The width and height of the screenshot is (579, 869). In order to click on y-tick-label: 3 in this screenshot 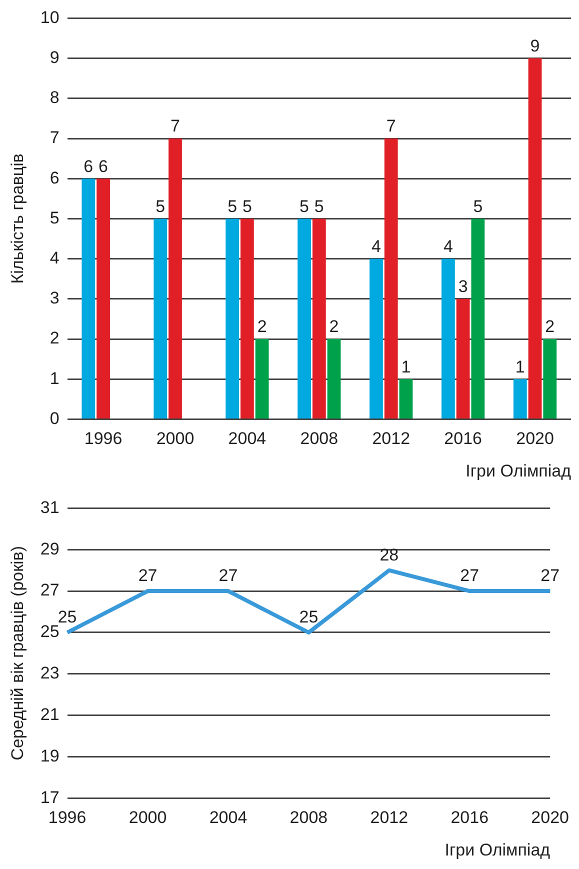, I will do `click(55, 298)`.